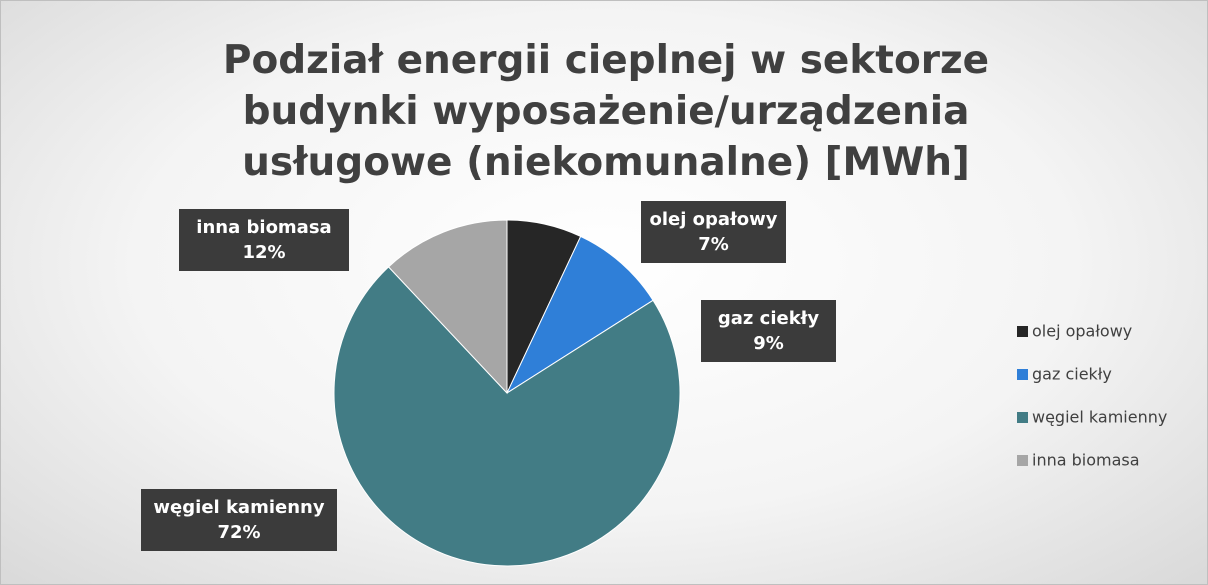  I want to click on legend-label: inna biomasa, so click(1086, 460).